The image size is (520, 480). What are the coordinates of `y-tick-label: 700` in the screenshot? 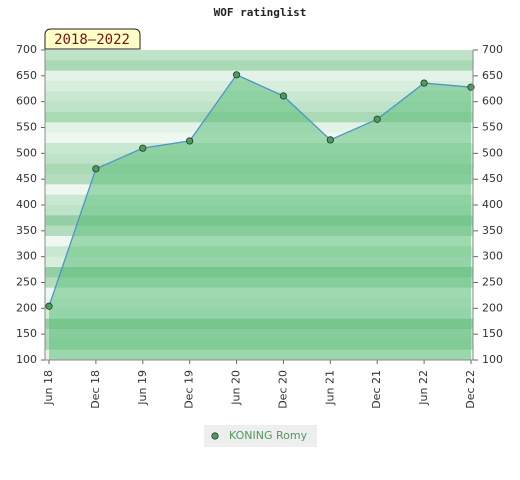 It's located at (26, 49).